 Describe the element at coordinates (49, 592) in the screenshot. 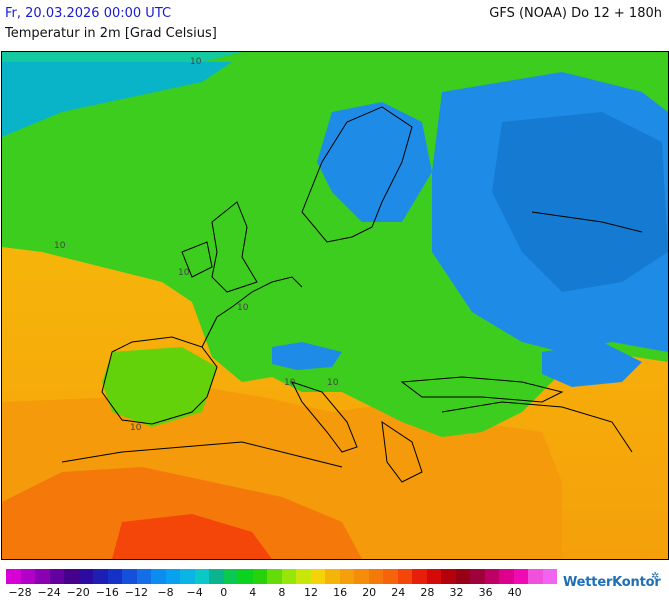

I see `legend-tick-label: −24` at that location.